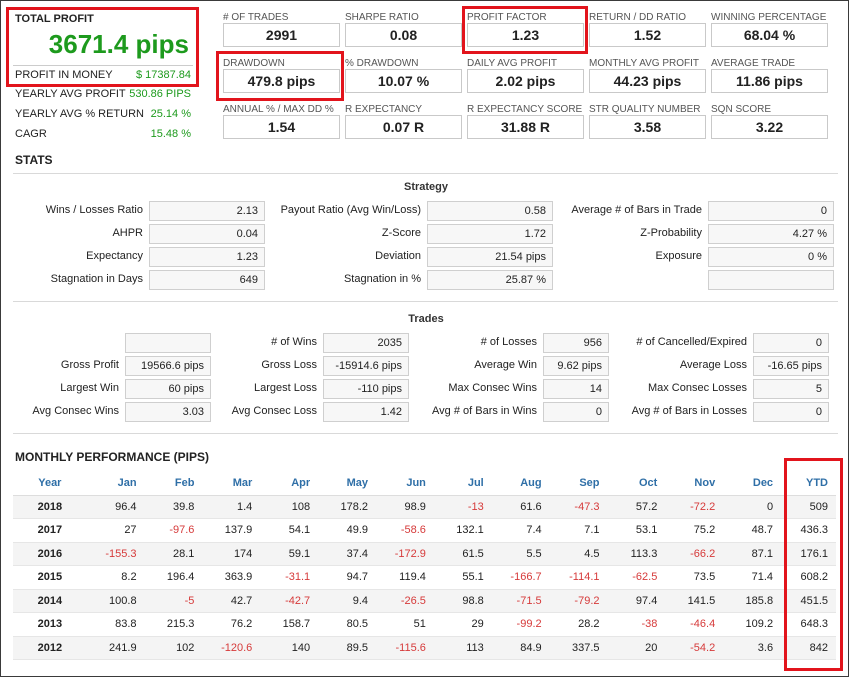  I want to click on month-value-cell: 37.4, so click(347, 554).